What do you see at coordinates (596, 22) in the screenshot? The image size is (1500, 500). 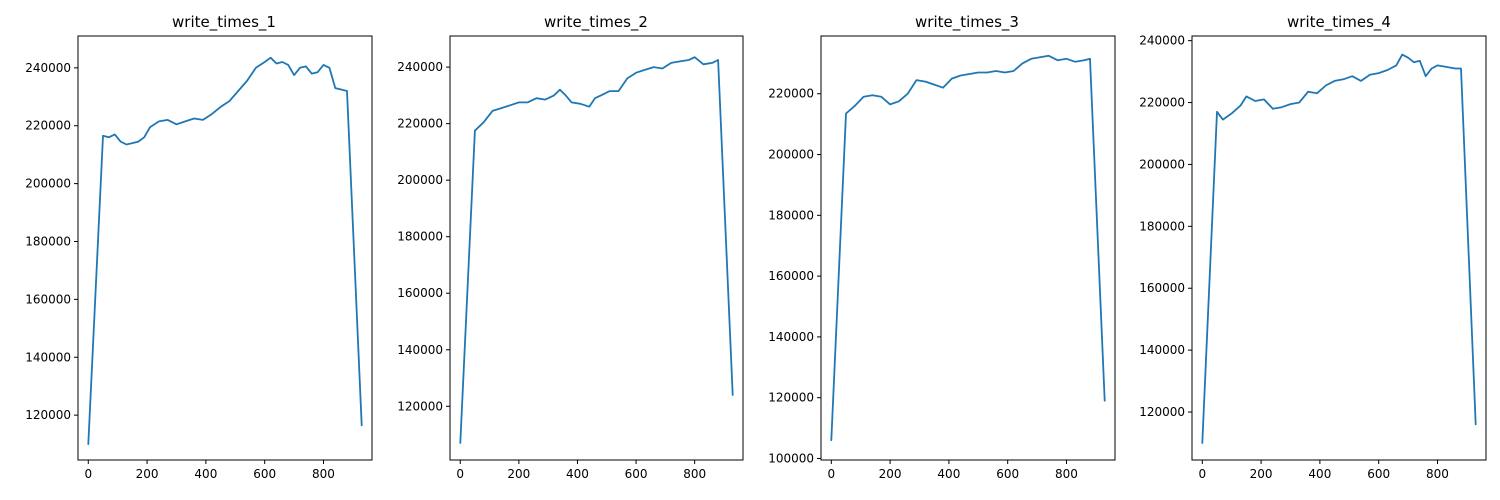 I see `chart-title: write_times_2` at bounding box center [596, 22].